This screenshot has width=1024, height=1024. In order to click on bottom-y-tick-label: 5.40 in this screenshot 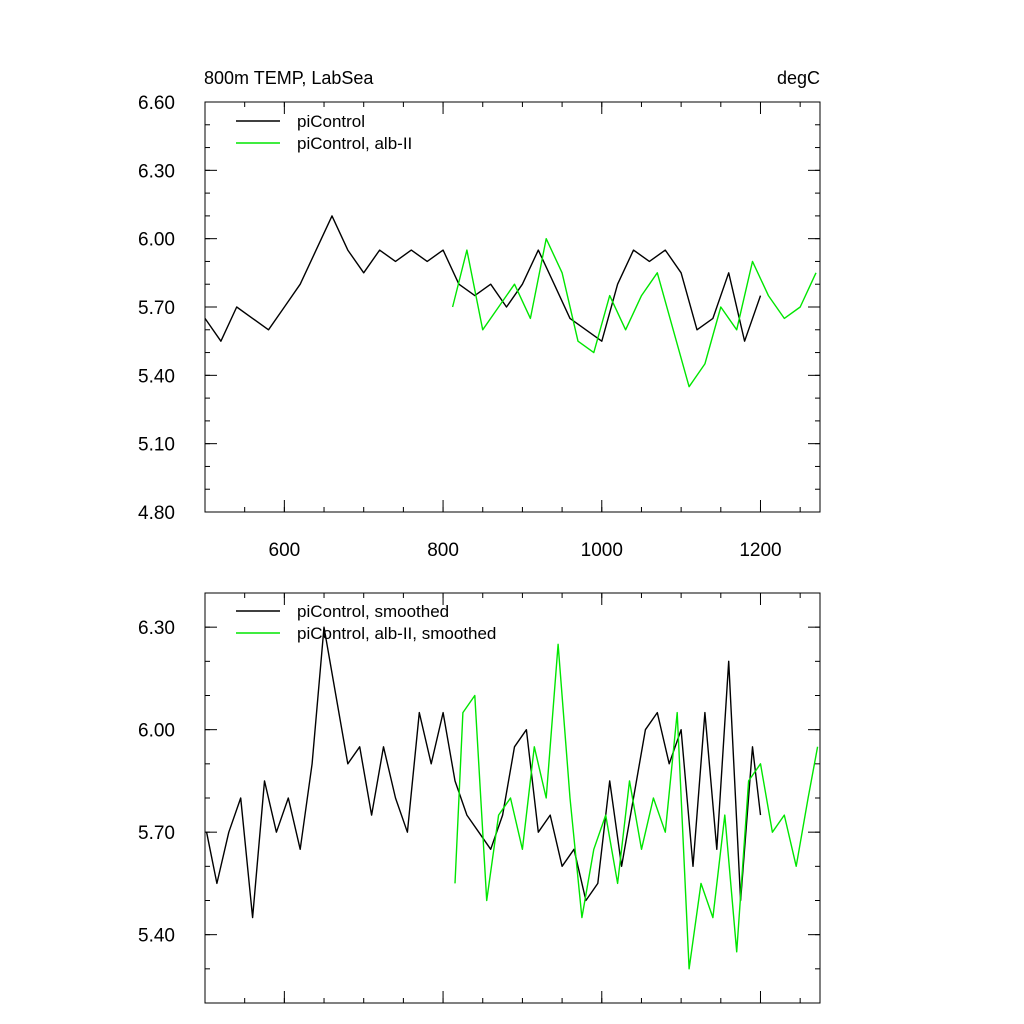, I will do `click(156, 936)`.